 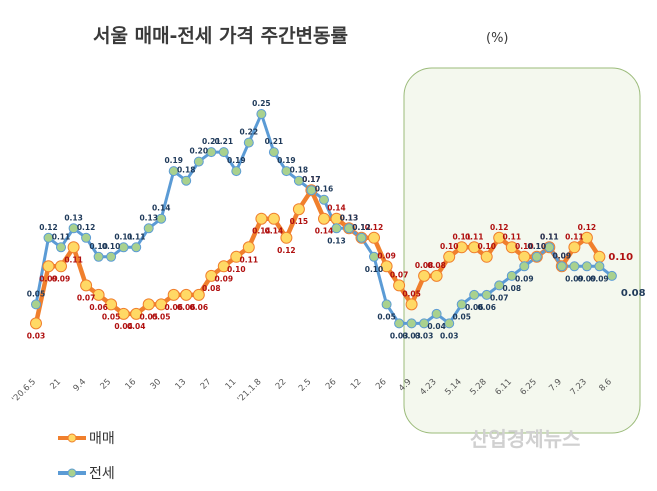 I want to click on series-sale-label: 0.08, so click(x=424, y=265).